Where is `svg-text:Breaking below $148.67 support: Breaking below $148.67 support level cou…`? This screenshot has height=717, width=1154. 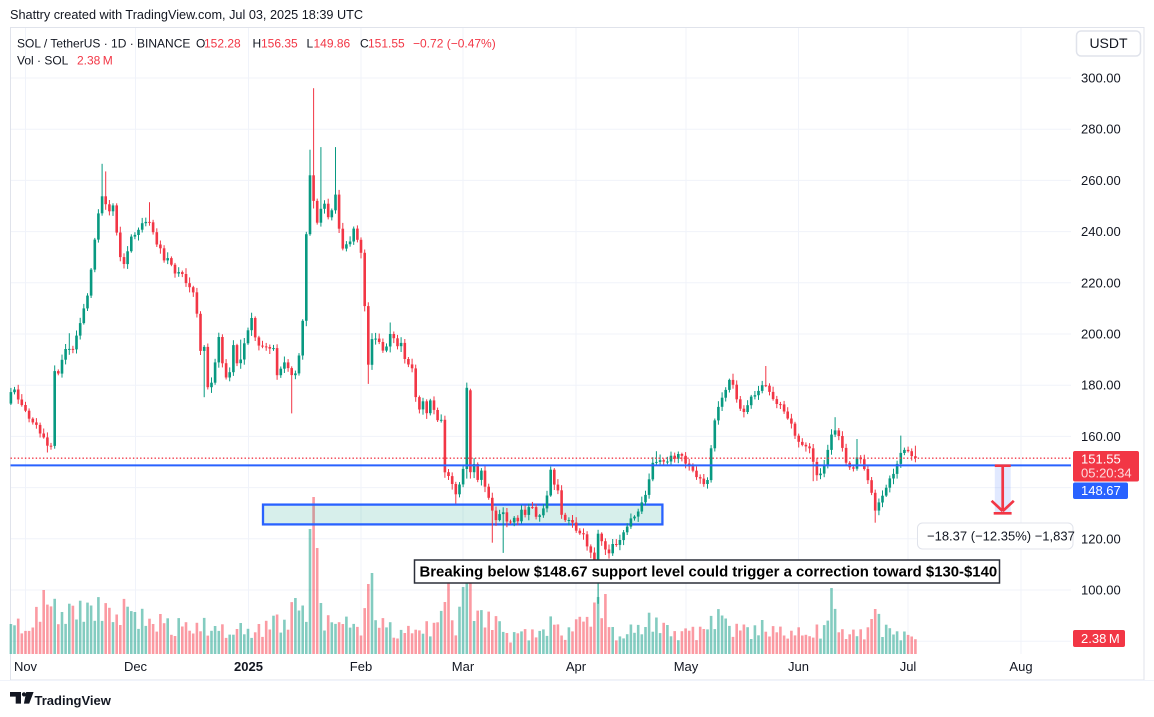
svg-text:Breaking below $148.67 support: Breaking below $148.67 support level cou… is located at coordinates (709, 573).